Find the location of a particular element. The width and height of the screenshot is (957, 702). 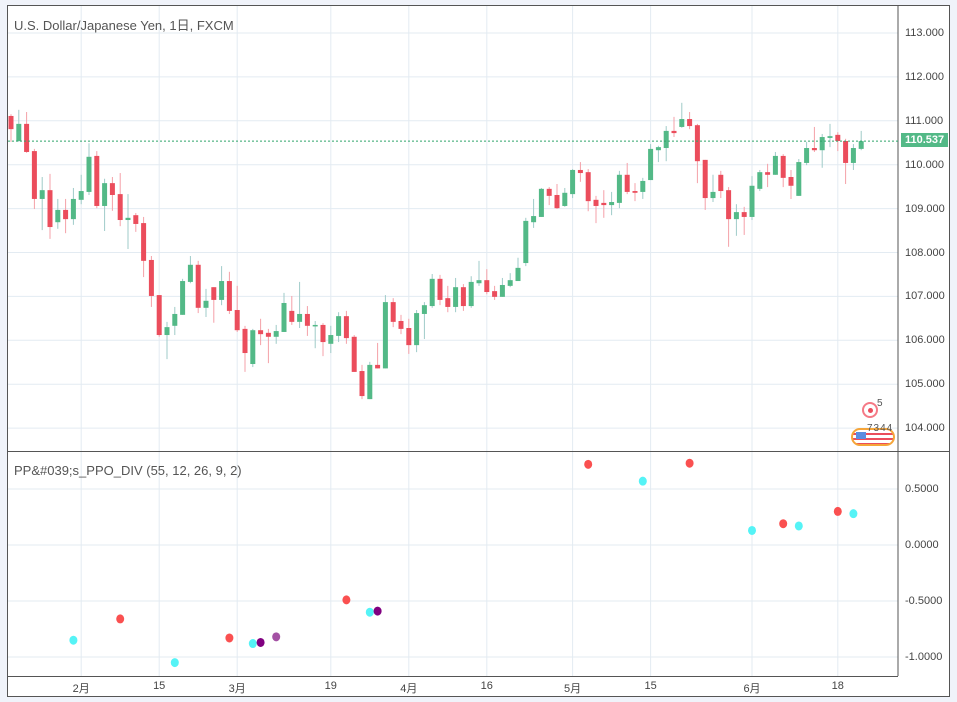

chart-title: U.S. Dollar/Japanese Yen, 1日, FXCM is located at coordinates (124, 25).